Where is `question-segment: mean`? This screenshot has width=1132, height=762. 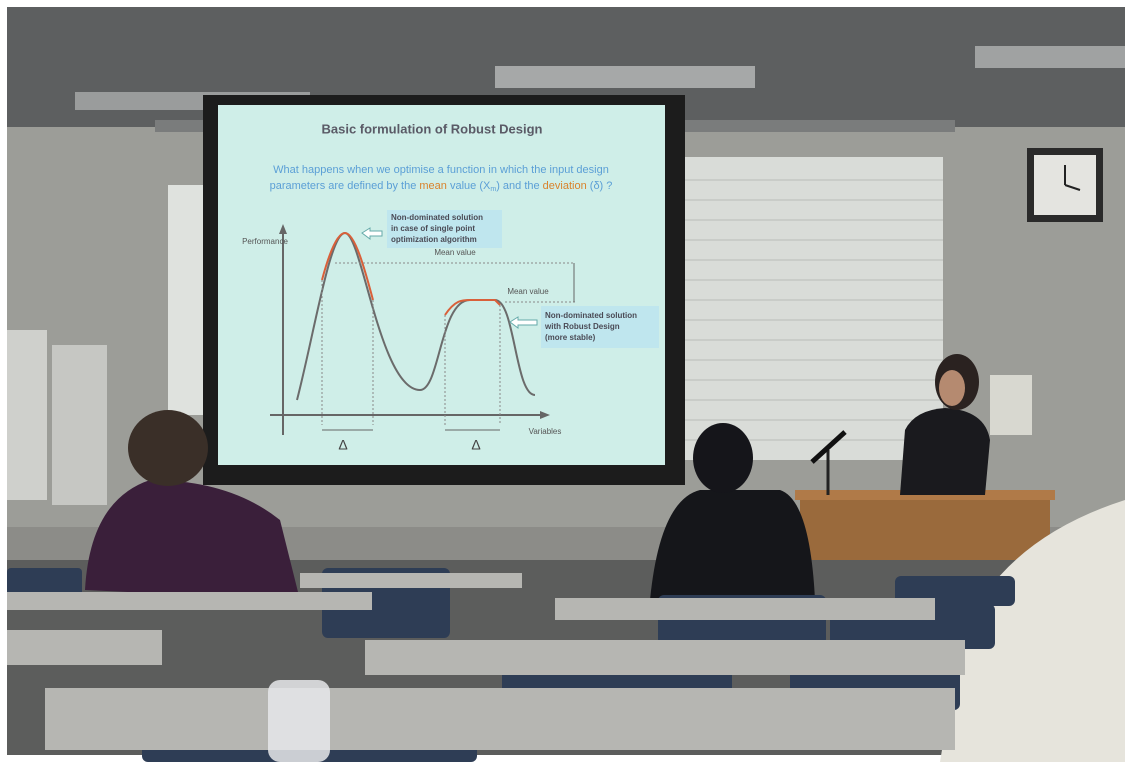 question-segment: mean is located at coordinates (433, 186).